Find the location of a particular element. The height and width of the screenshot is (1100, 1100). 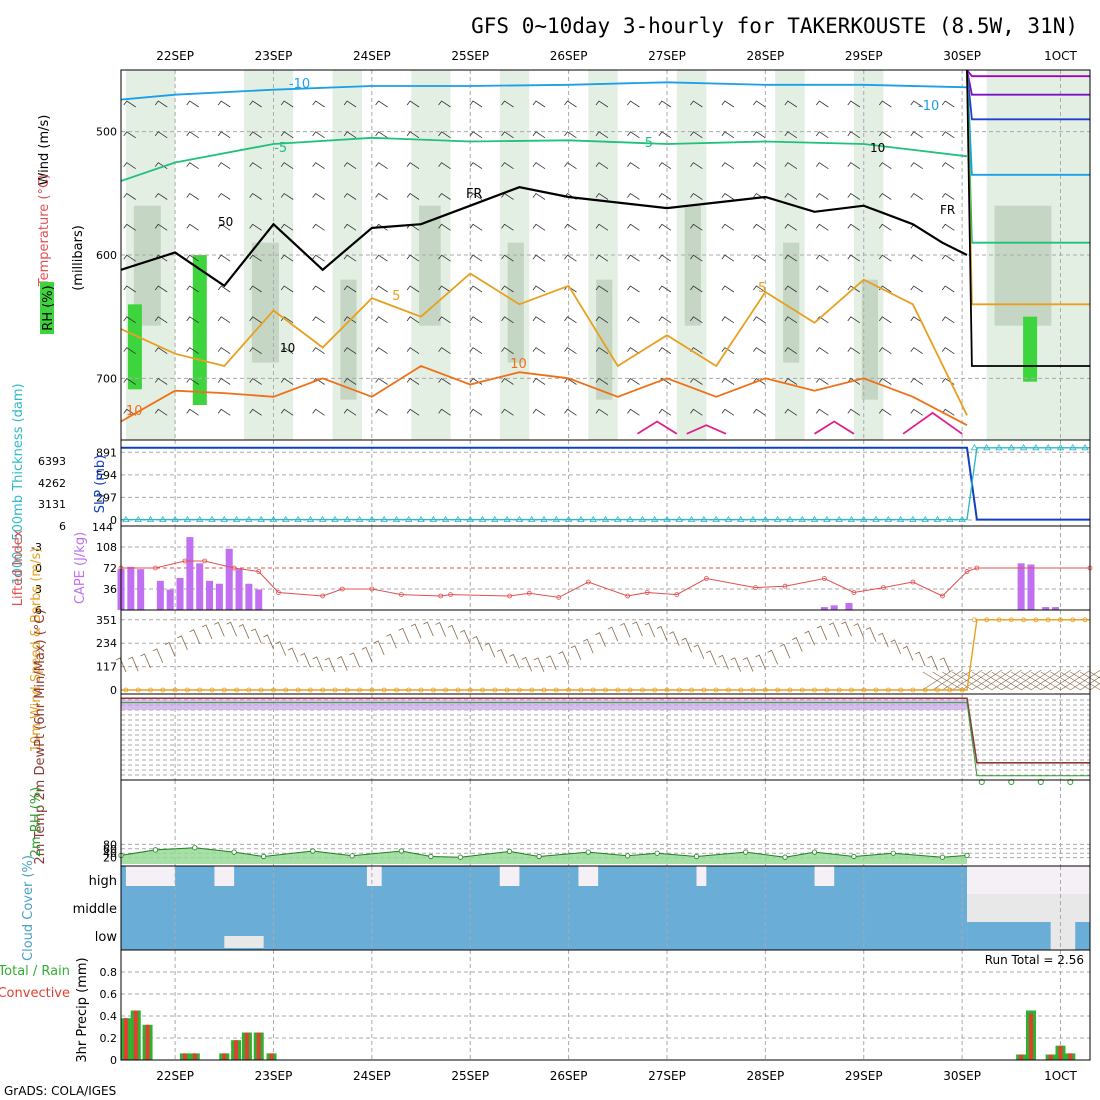

run-total-label: Run Total = 2.56 is located at coordinates (1034, 960).